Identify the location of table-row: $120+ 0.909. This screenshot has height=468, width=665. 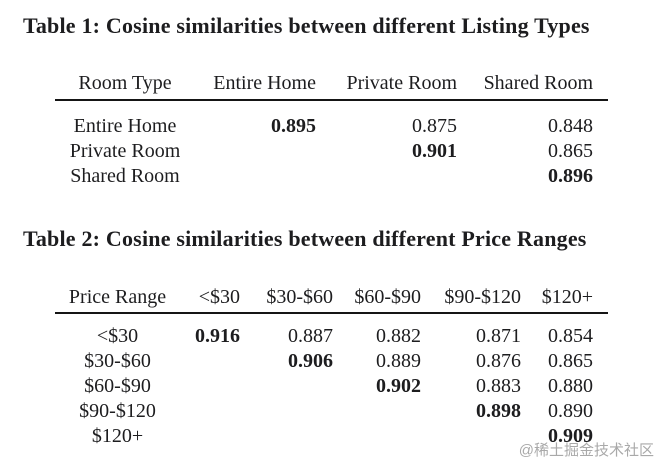
(331, 436).